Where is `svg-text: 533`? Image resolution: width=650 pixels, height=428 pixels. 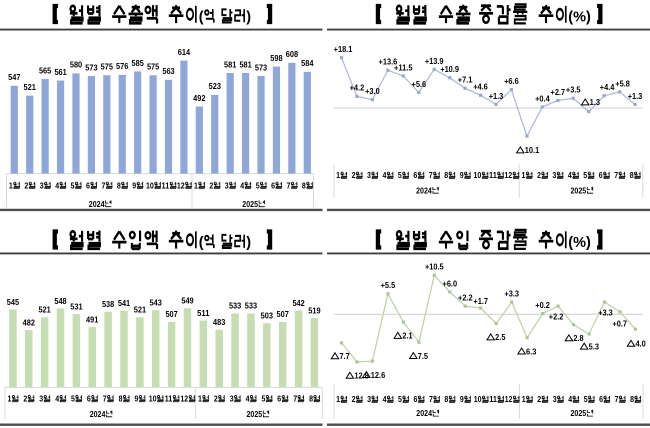 svg-text: 533 is located at coordinates (235, 306).